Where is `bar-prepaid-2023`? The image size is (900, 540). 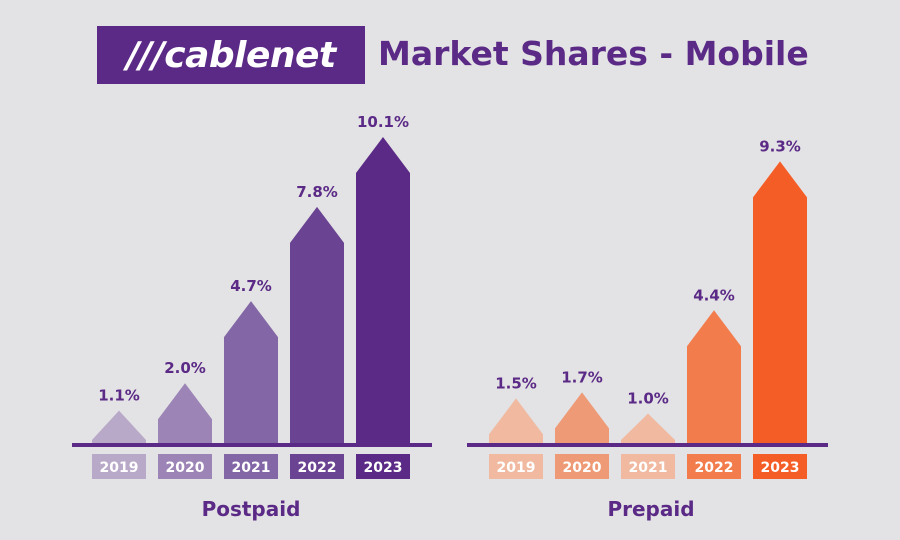 bar-prepaid-2023 is located at coordinates (780, 302).